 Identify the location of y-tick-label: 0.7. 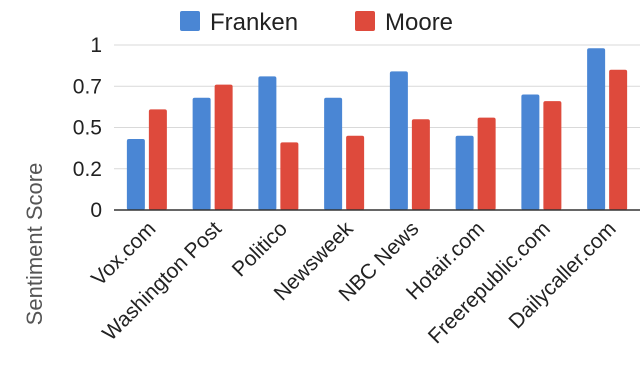
(87, 86).